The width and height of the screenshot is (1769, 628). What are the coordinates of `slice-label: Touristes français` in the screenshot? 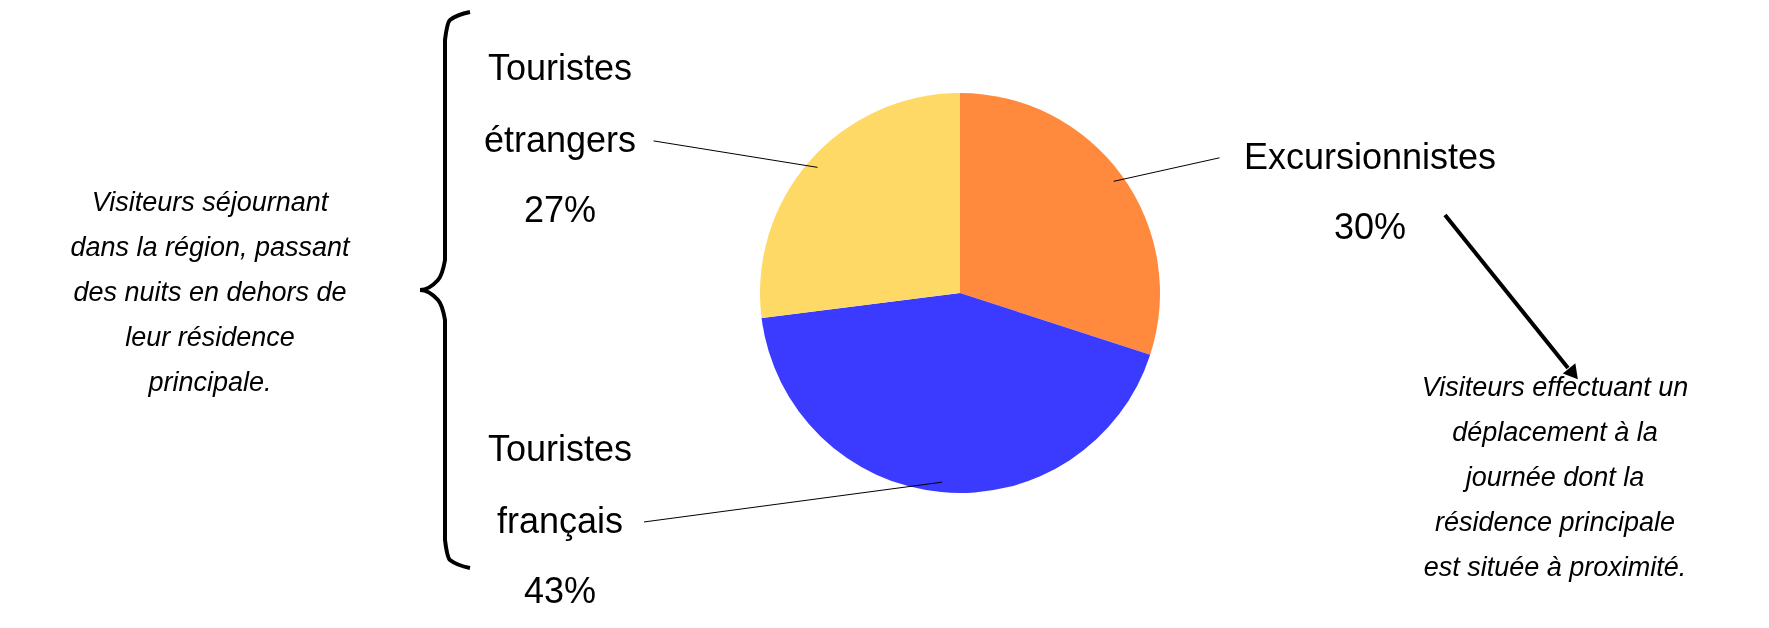 It's located at (560, 484).